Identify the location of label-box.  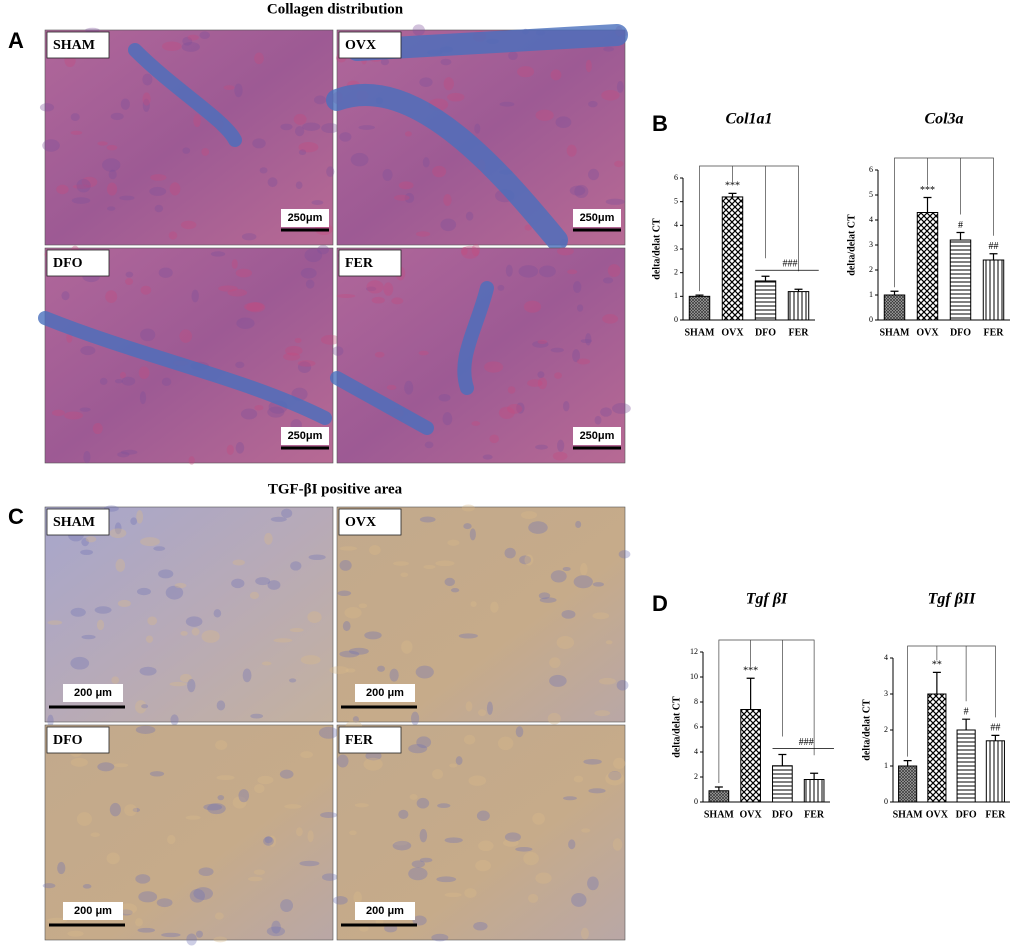
(370, 45).